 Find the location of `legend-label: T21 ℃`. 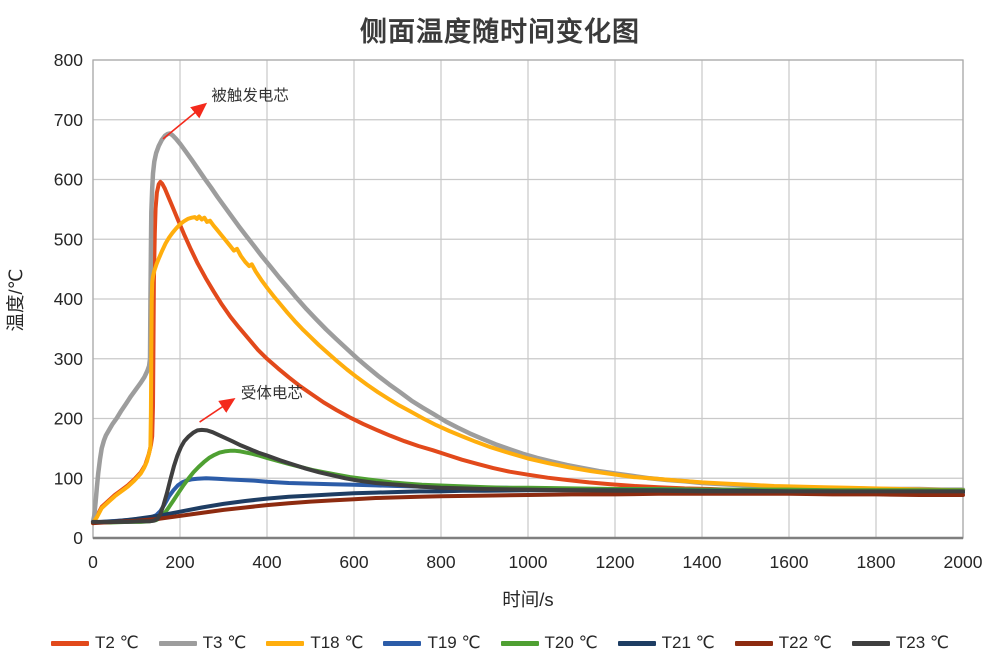

legend-label: T21 ℃ is located at coordinates (688, 642).